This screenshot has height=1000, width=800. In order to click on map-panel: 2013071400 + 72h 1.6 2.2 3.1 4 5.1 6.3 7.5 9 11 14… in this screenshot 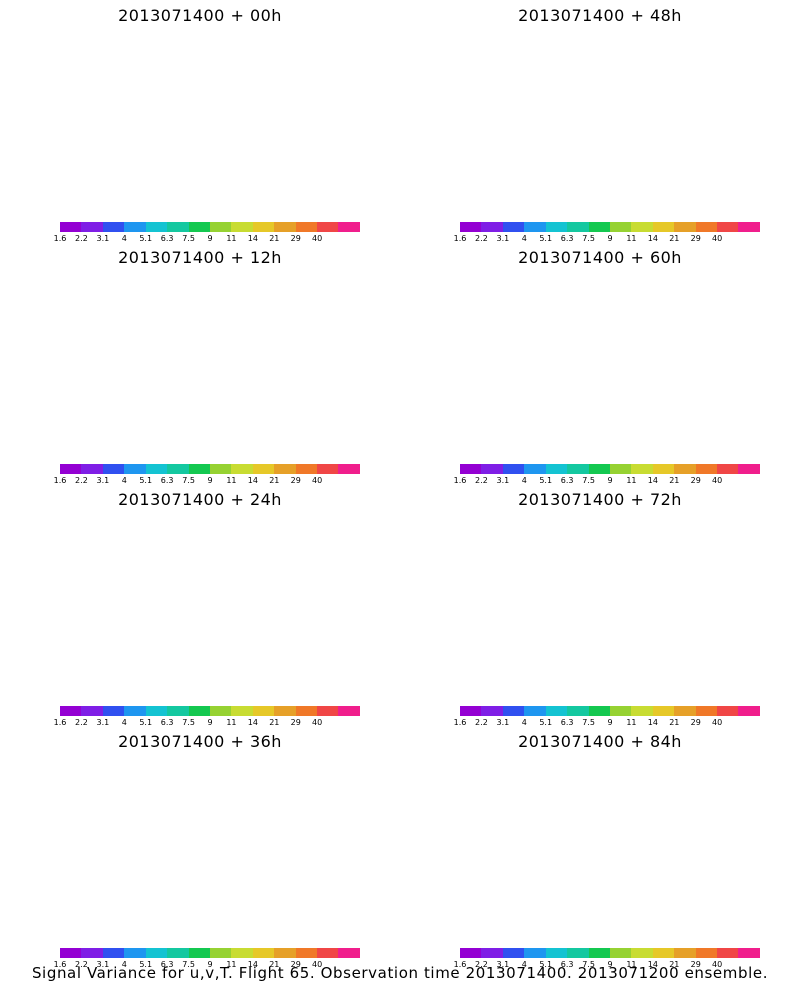, I will do `click(600, 605)`.